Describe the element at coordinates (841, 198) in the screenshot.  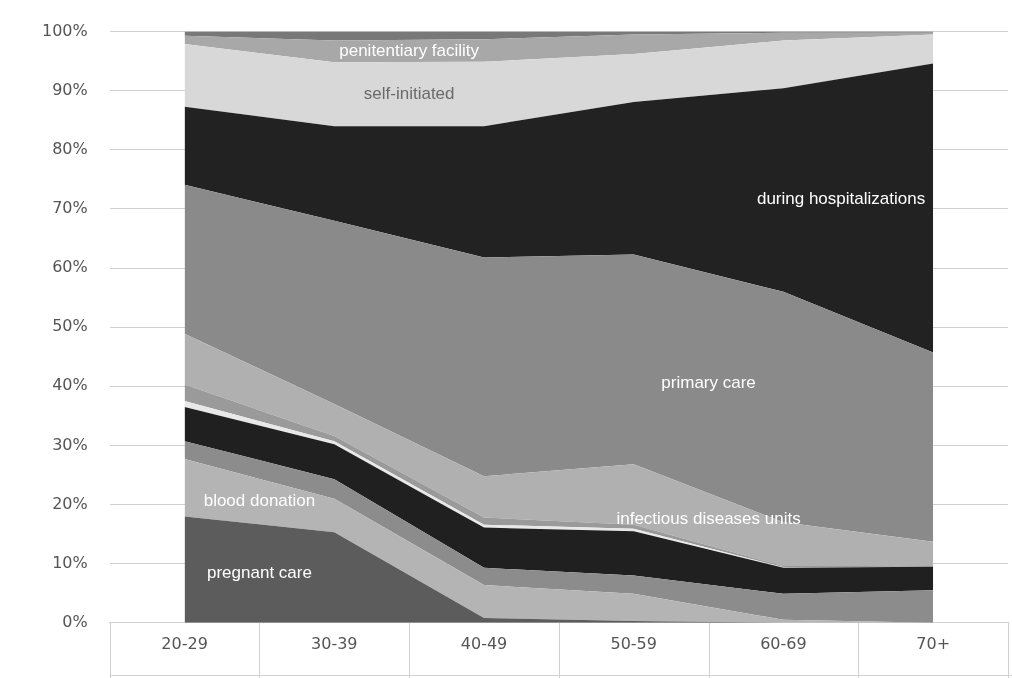
I see `series-label: during hospitalizations` at that location.